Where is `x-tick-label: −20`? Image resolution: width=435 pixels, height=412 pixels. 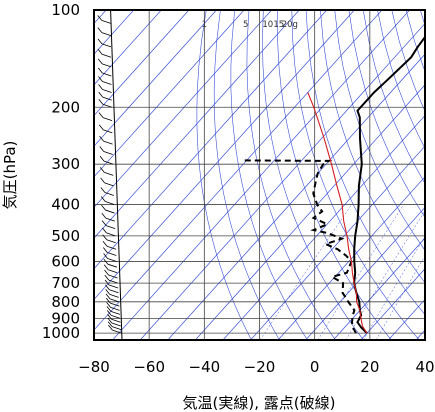
x-tick-label: −20 is located at coordinates (260, 367).